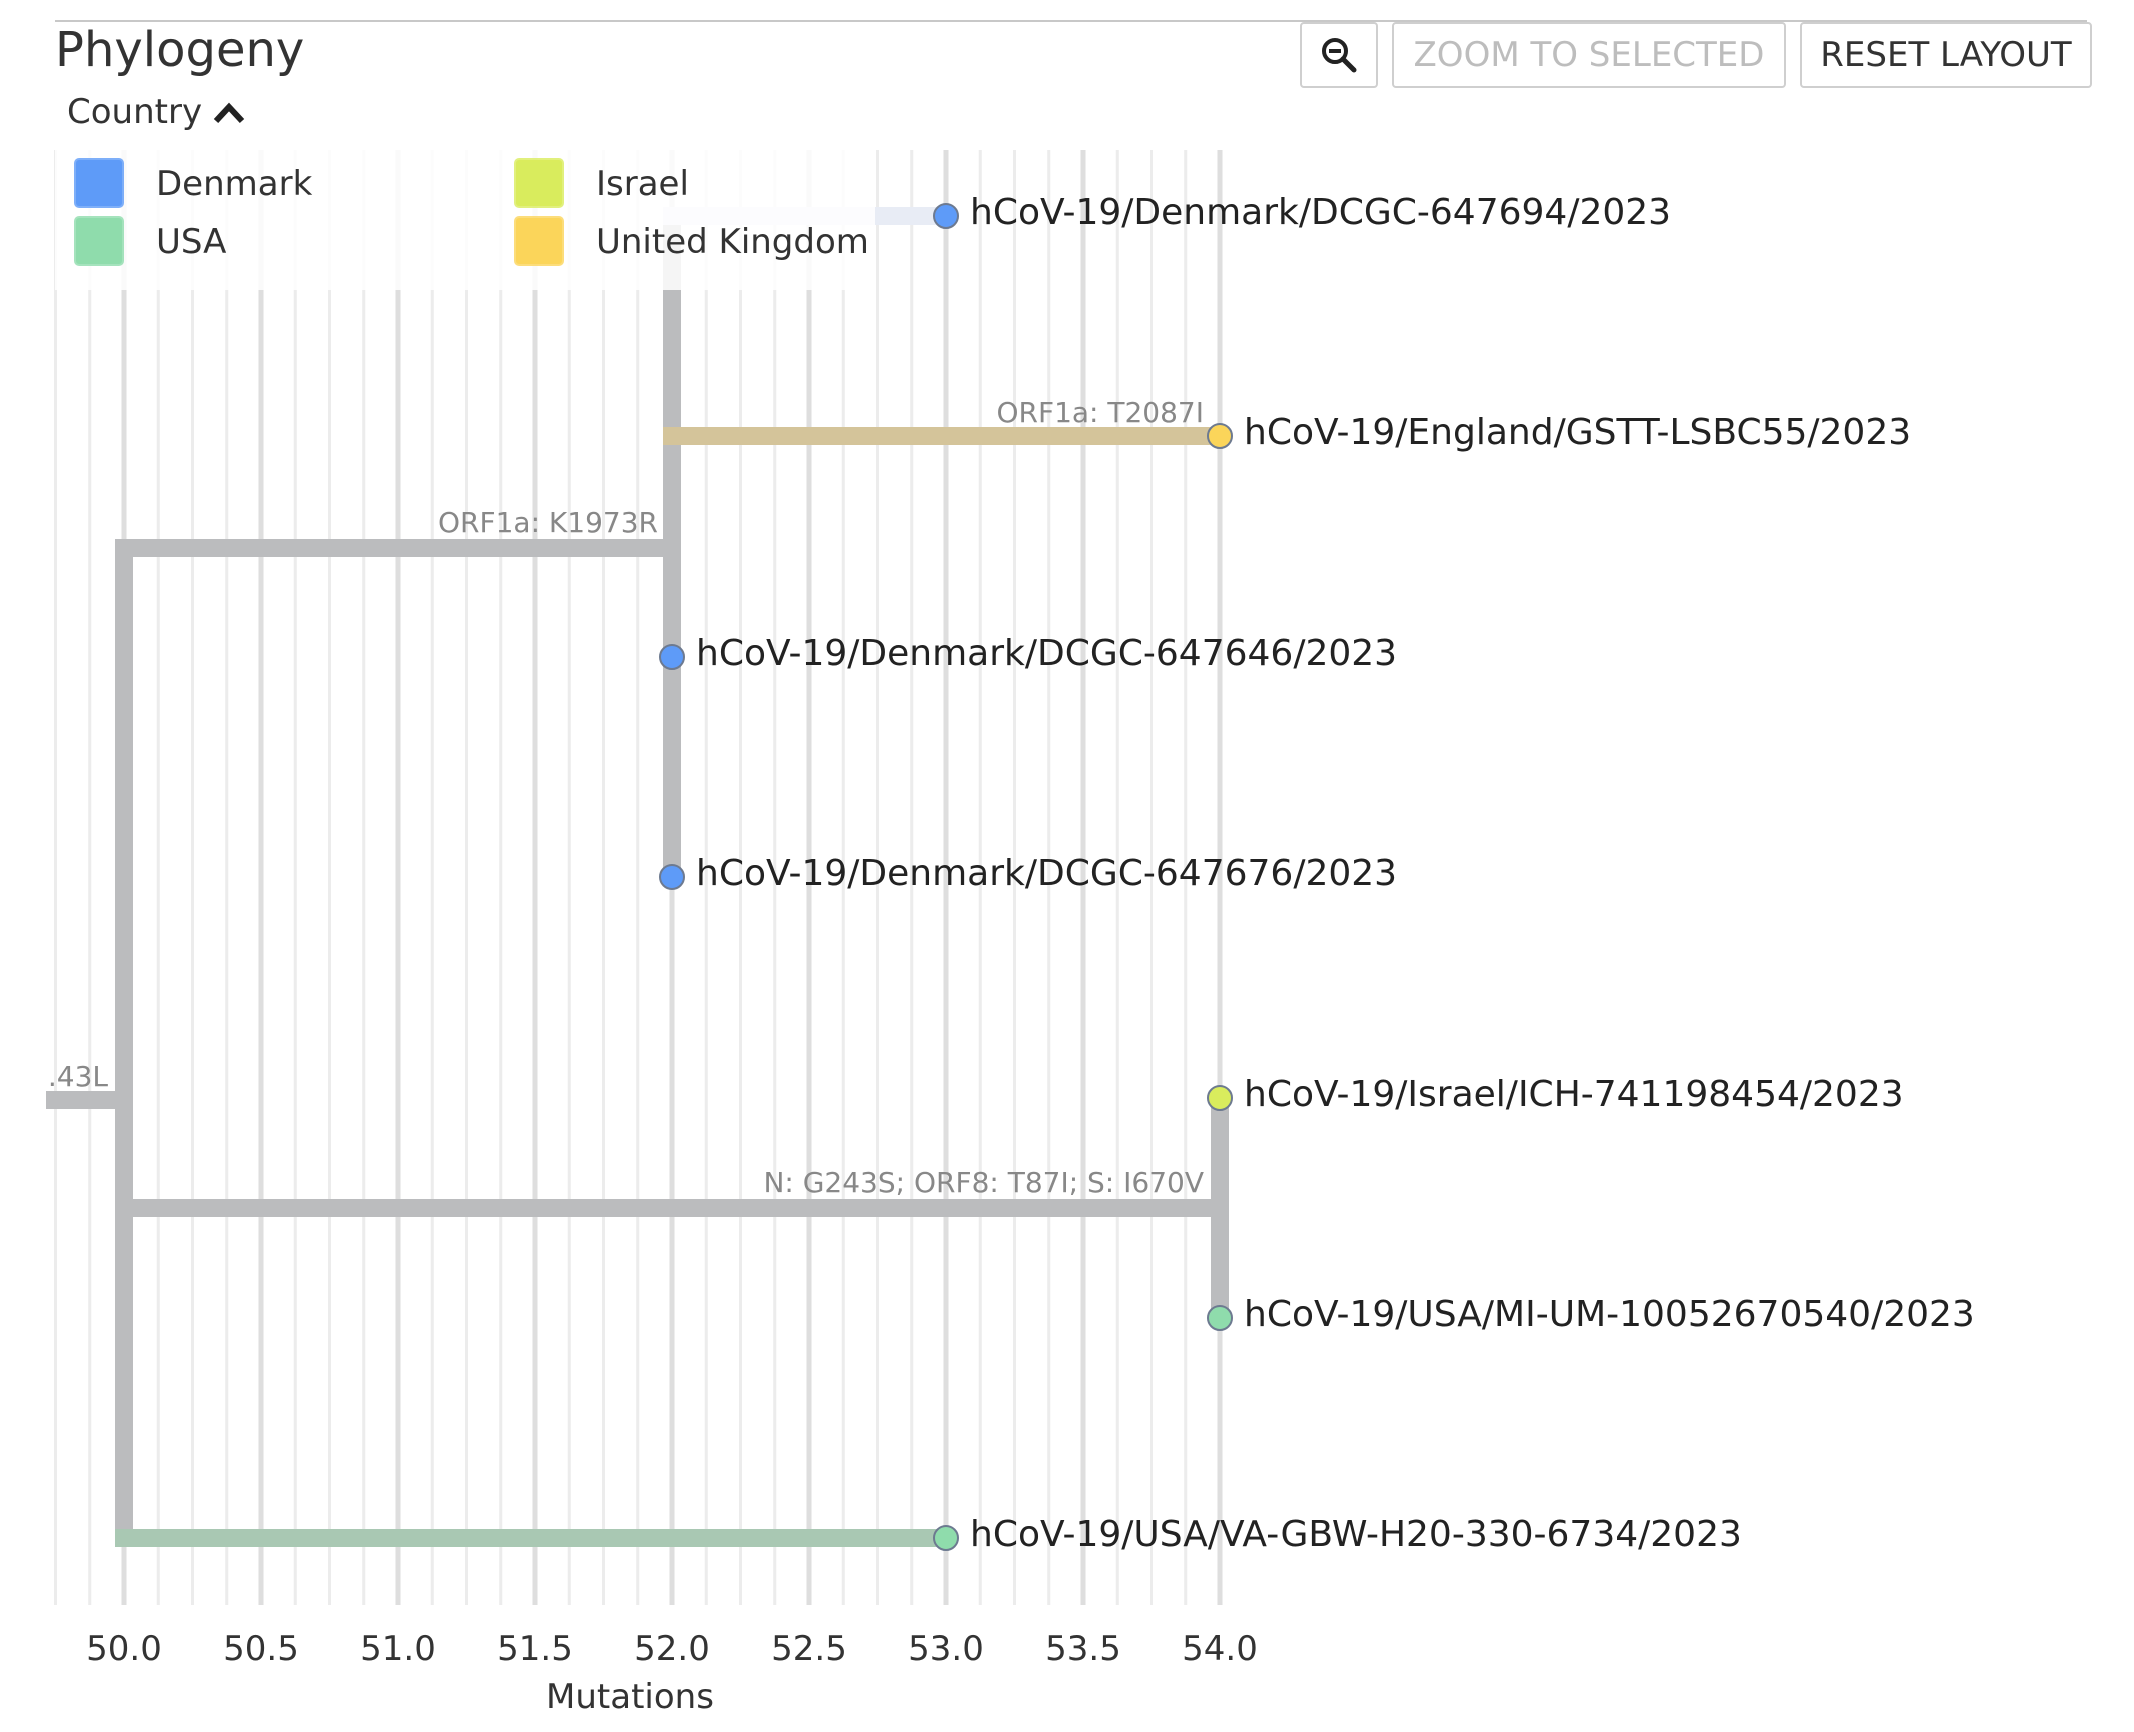  Describe the element at coordinates (630, 1697) in the screenshot. I see `x-axis-label: Mutations` at that location.